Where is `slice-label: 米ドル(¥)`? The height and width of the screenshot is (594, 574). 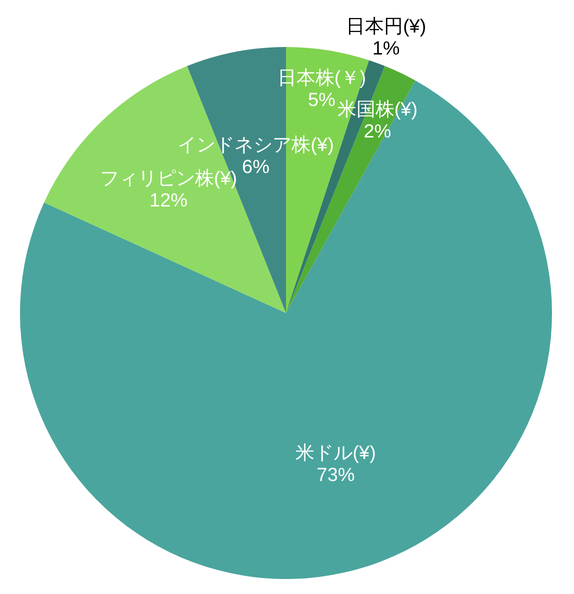
slice-label: 米ドル(¥) is located at coordinates (336, 453).